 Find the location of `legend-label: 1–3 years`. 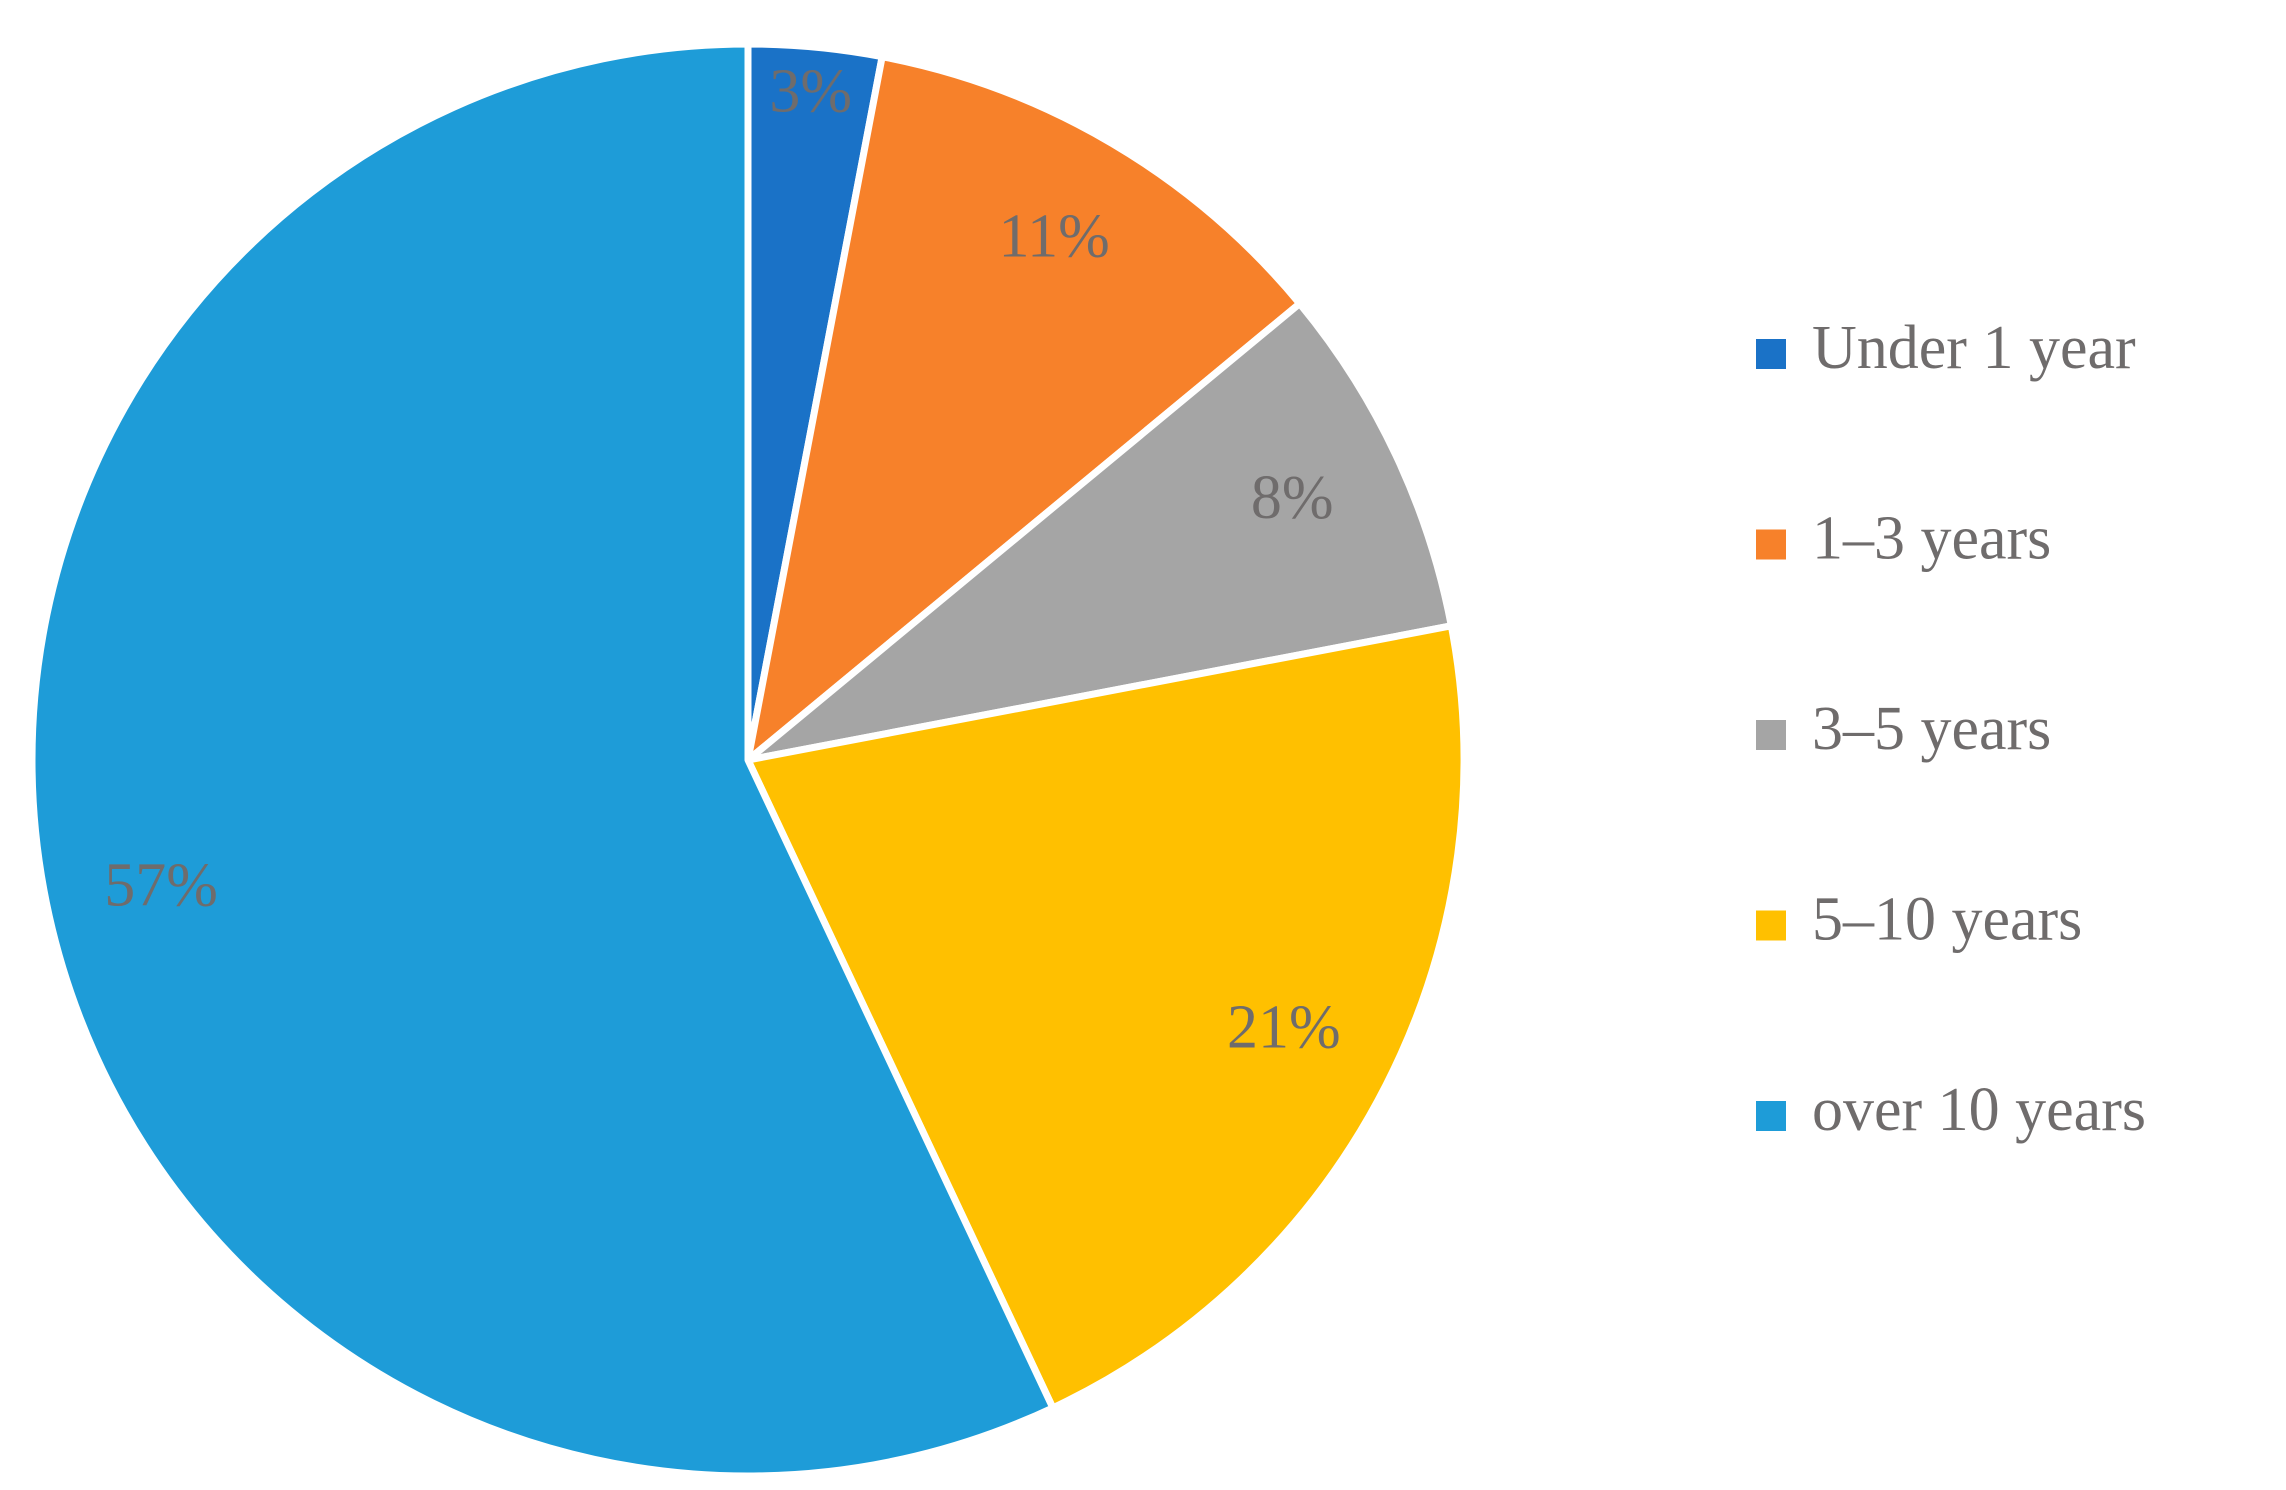

legend-label: 1–3 years is located at coordinates (1931, 539).